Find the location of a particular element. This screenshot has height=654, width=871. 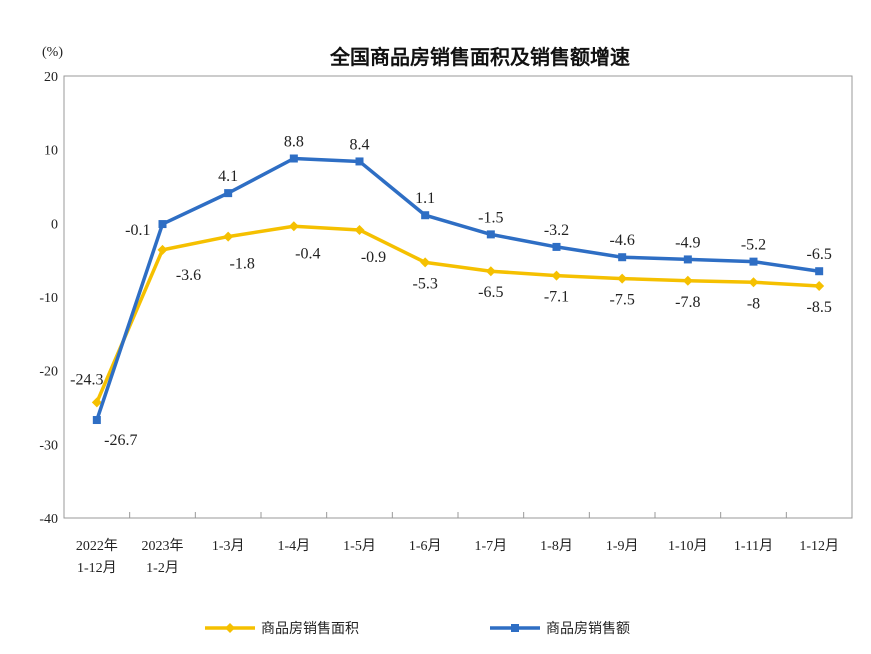

data-label: -26.7 is located at coordinates (120, 440).